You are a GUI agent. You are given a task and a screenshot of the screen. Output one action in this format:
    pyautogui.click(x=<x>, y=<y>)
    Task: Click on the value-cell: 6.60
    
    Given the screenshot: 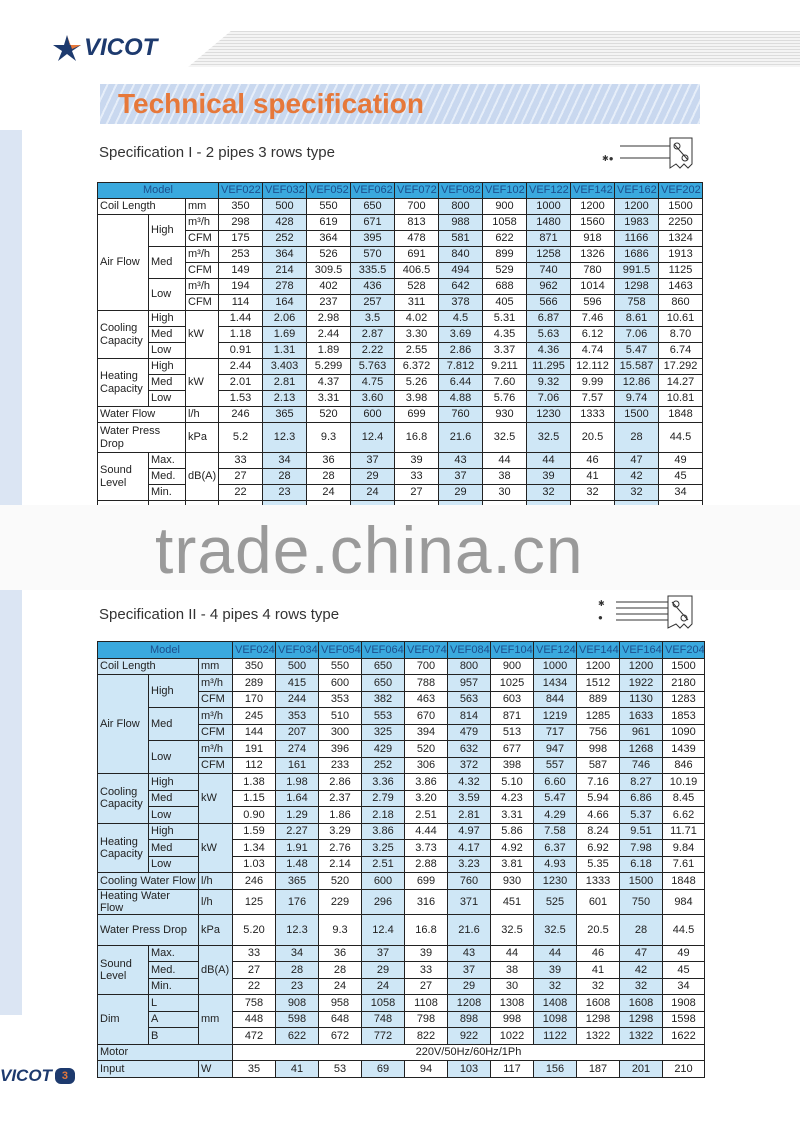 What is the action you would take?
    pyautogui.click(x=555, y=782)
    